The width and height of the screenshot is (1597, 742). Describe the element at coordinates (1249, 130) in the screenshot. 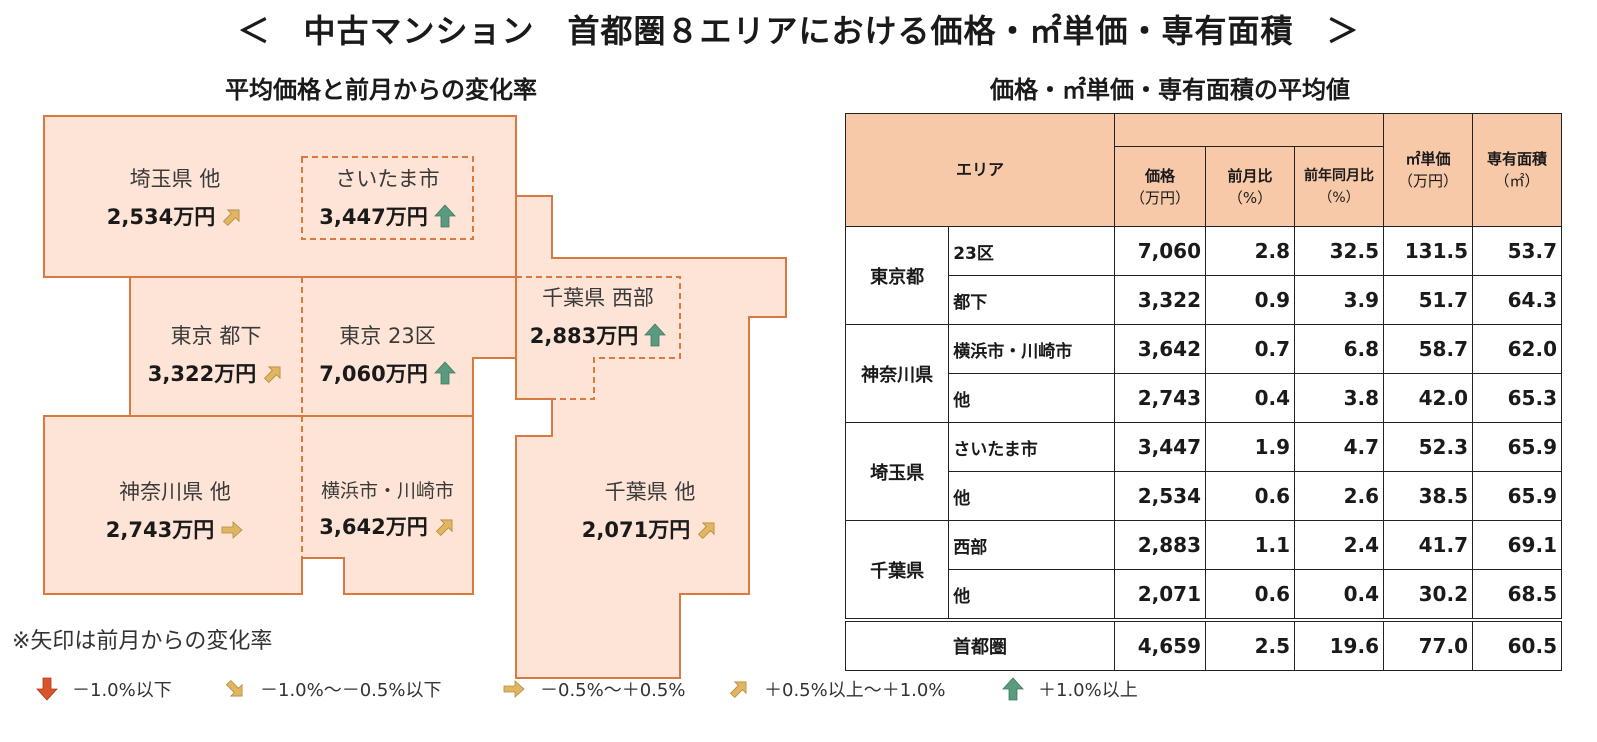

I see `header-blank` at that location.